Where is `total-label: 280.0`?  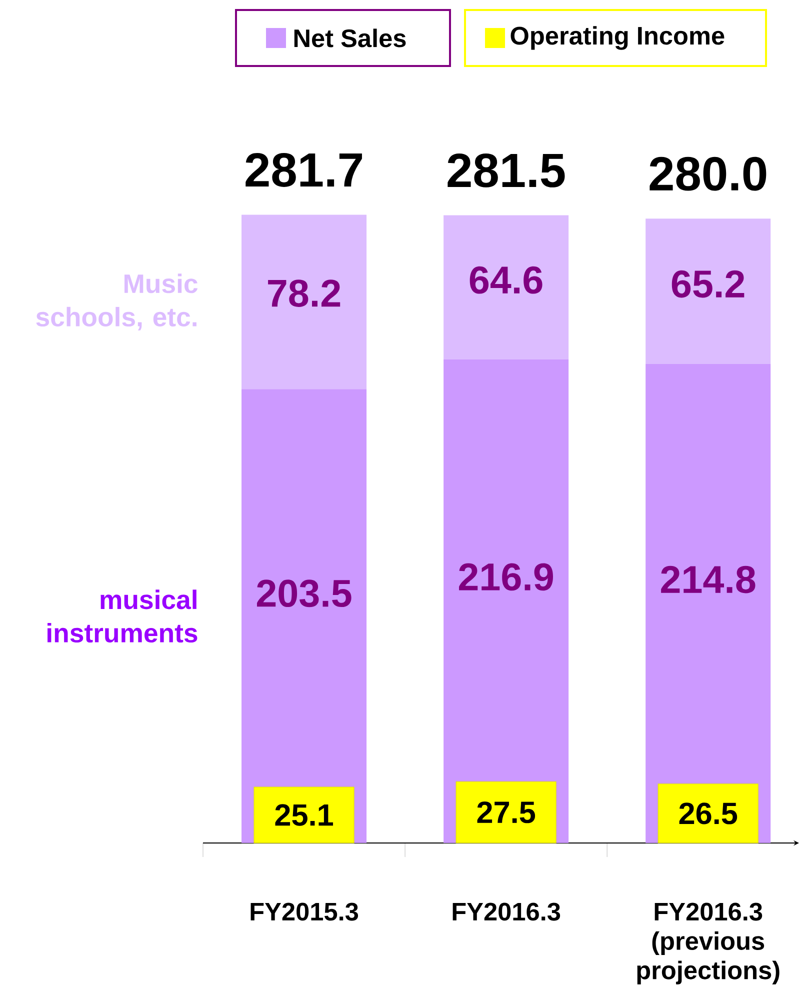
total-label: 280.0 is located at coordinates (708, 173).